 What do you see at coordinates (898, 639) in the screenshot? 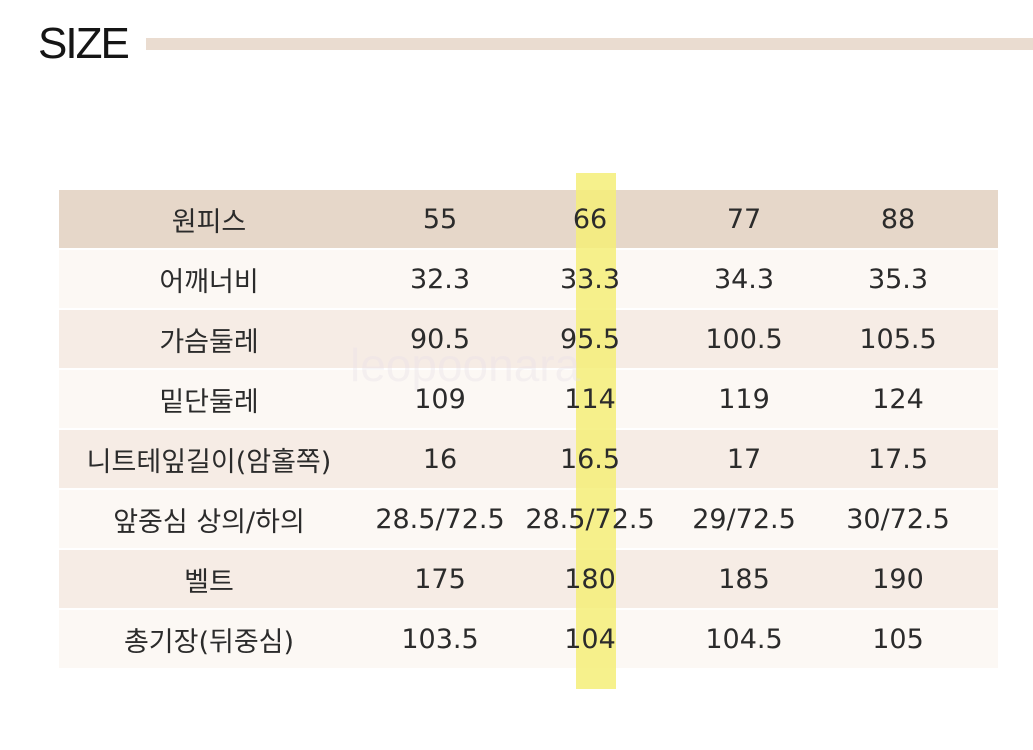
I see `table-cell: 105` at bounding box center [898, 639].